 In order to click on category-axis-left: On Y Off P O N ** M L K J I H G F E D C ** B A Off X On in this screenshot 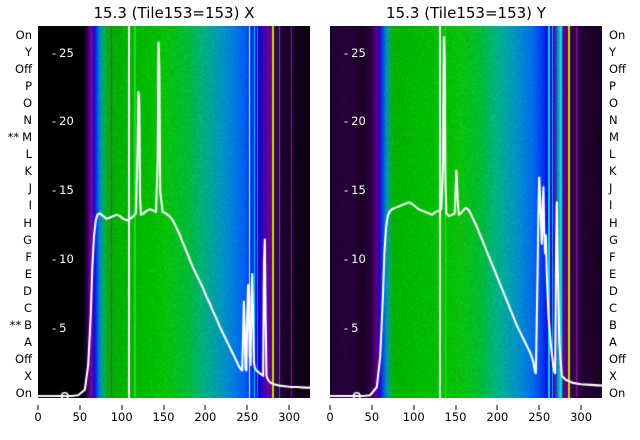, I will do `click(17, 213)`.